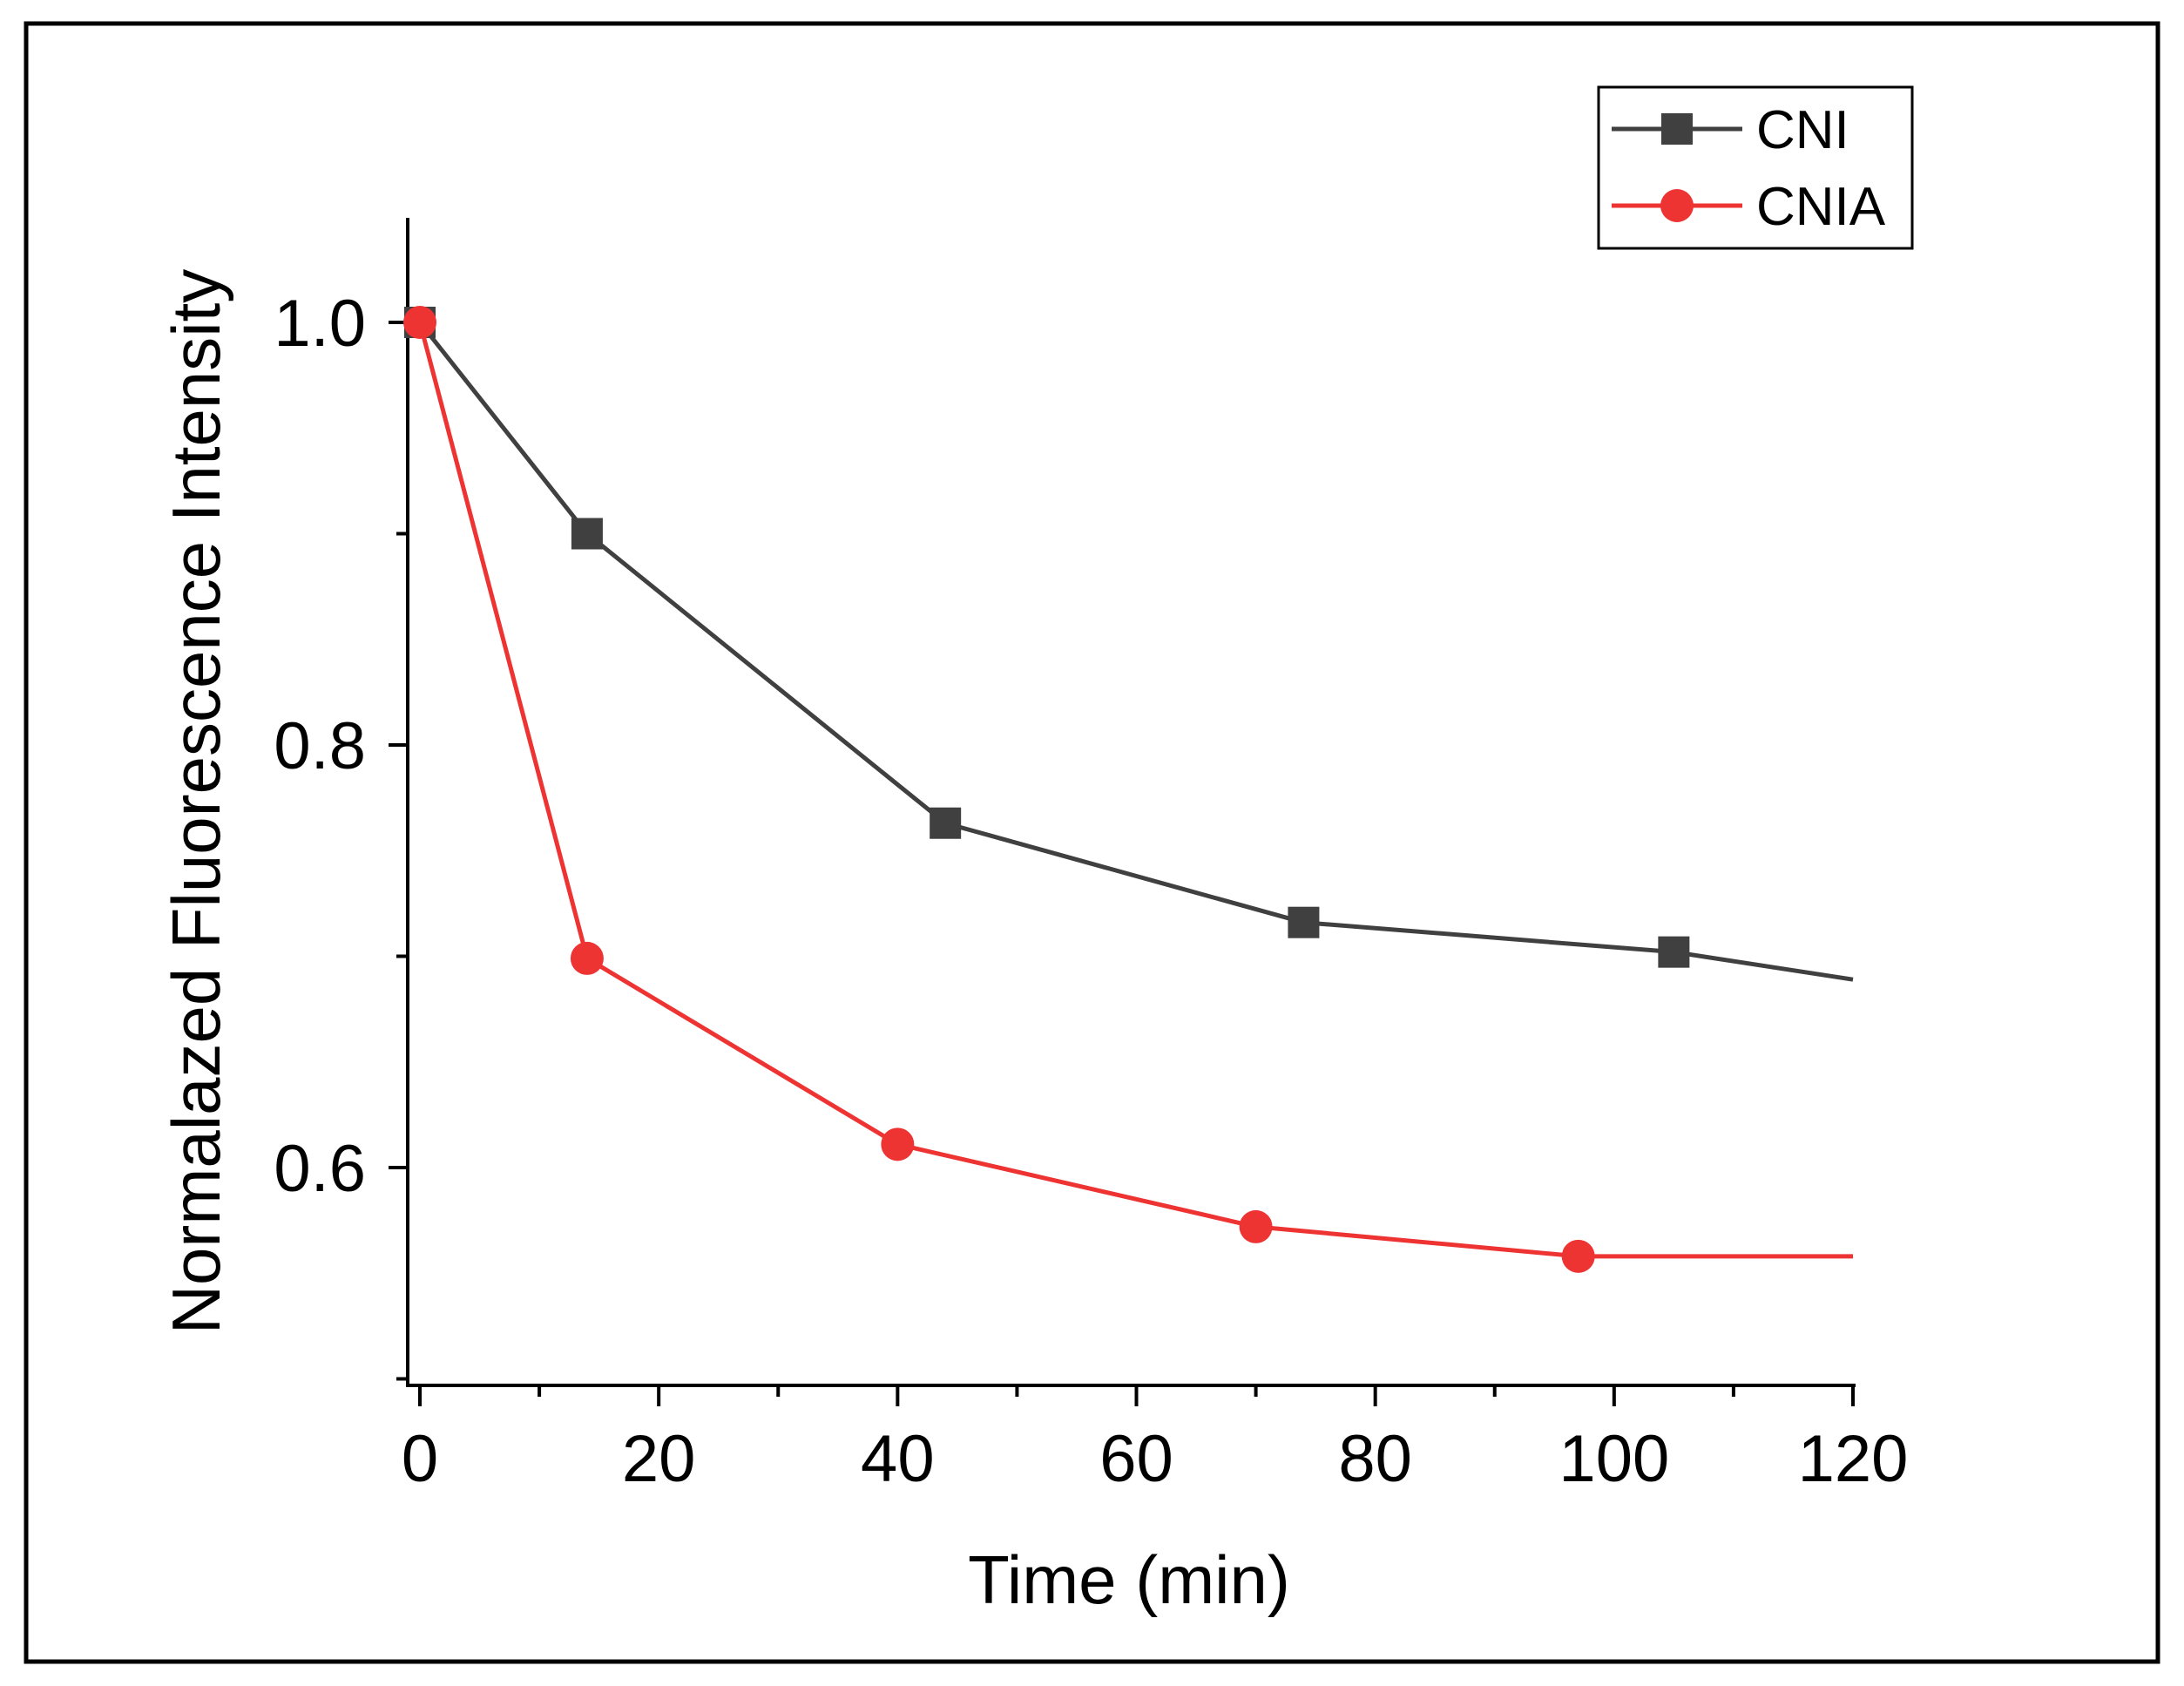 The height and width of the screenshot is (1686, 2184). What do you see at coordinates (1375, 1459) in the screenshot?
I see `x-tick-label: 80` at bounding box center [1375, 1459].